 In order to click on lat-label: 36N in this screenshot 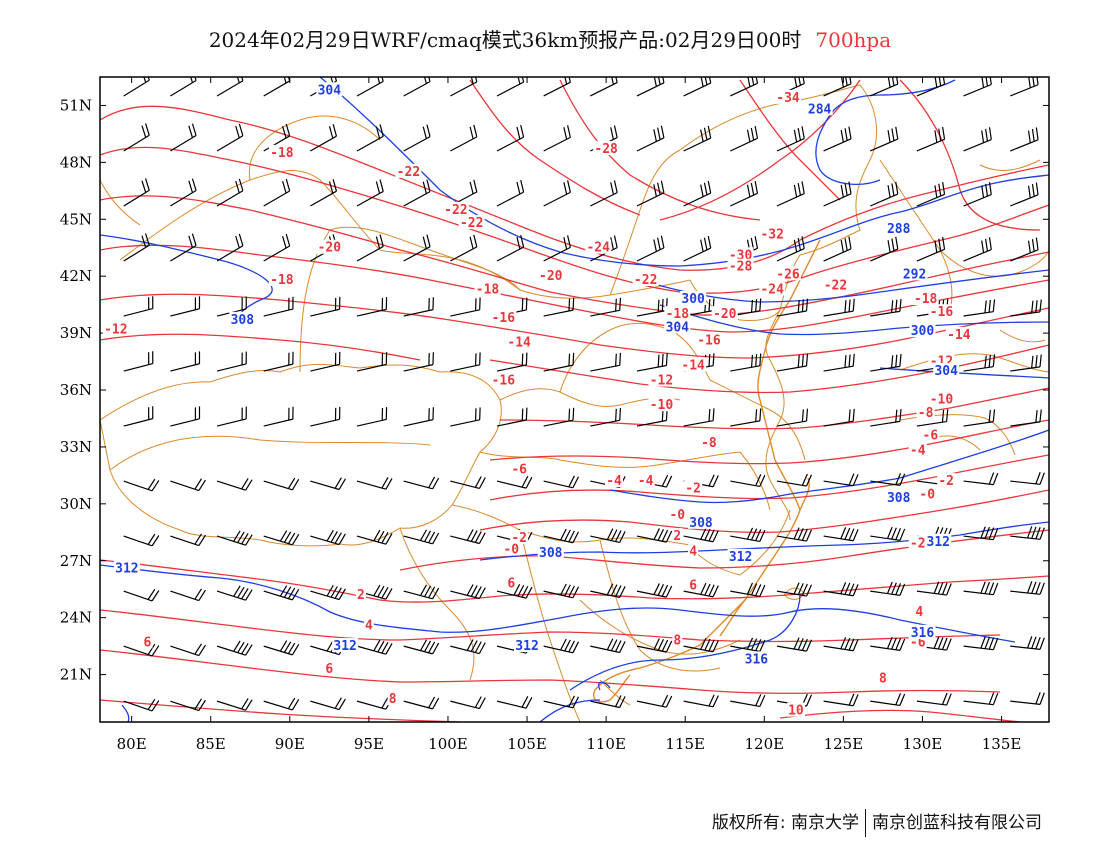, I will do `click(76, 390)`.